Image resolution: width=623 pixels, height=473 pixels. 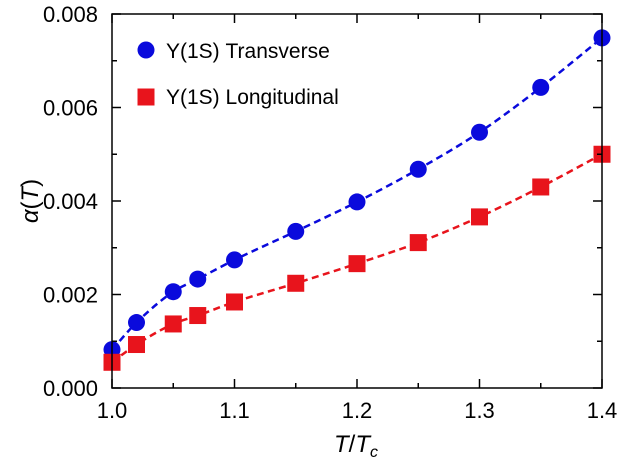 I want to click on y-axis-title-alpha: α, so click(x=30, y=215).